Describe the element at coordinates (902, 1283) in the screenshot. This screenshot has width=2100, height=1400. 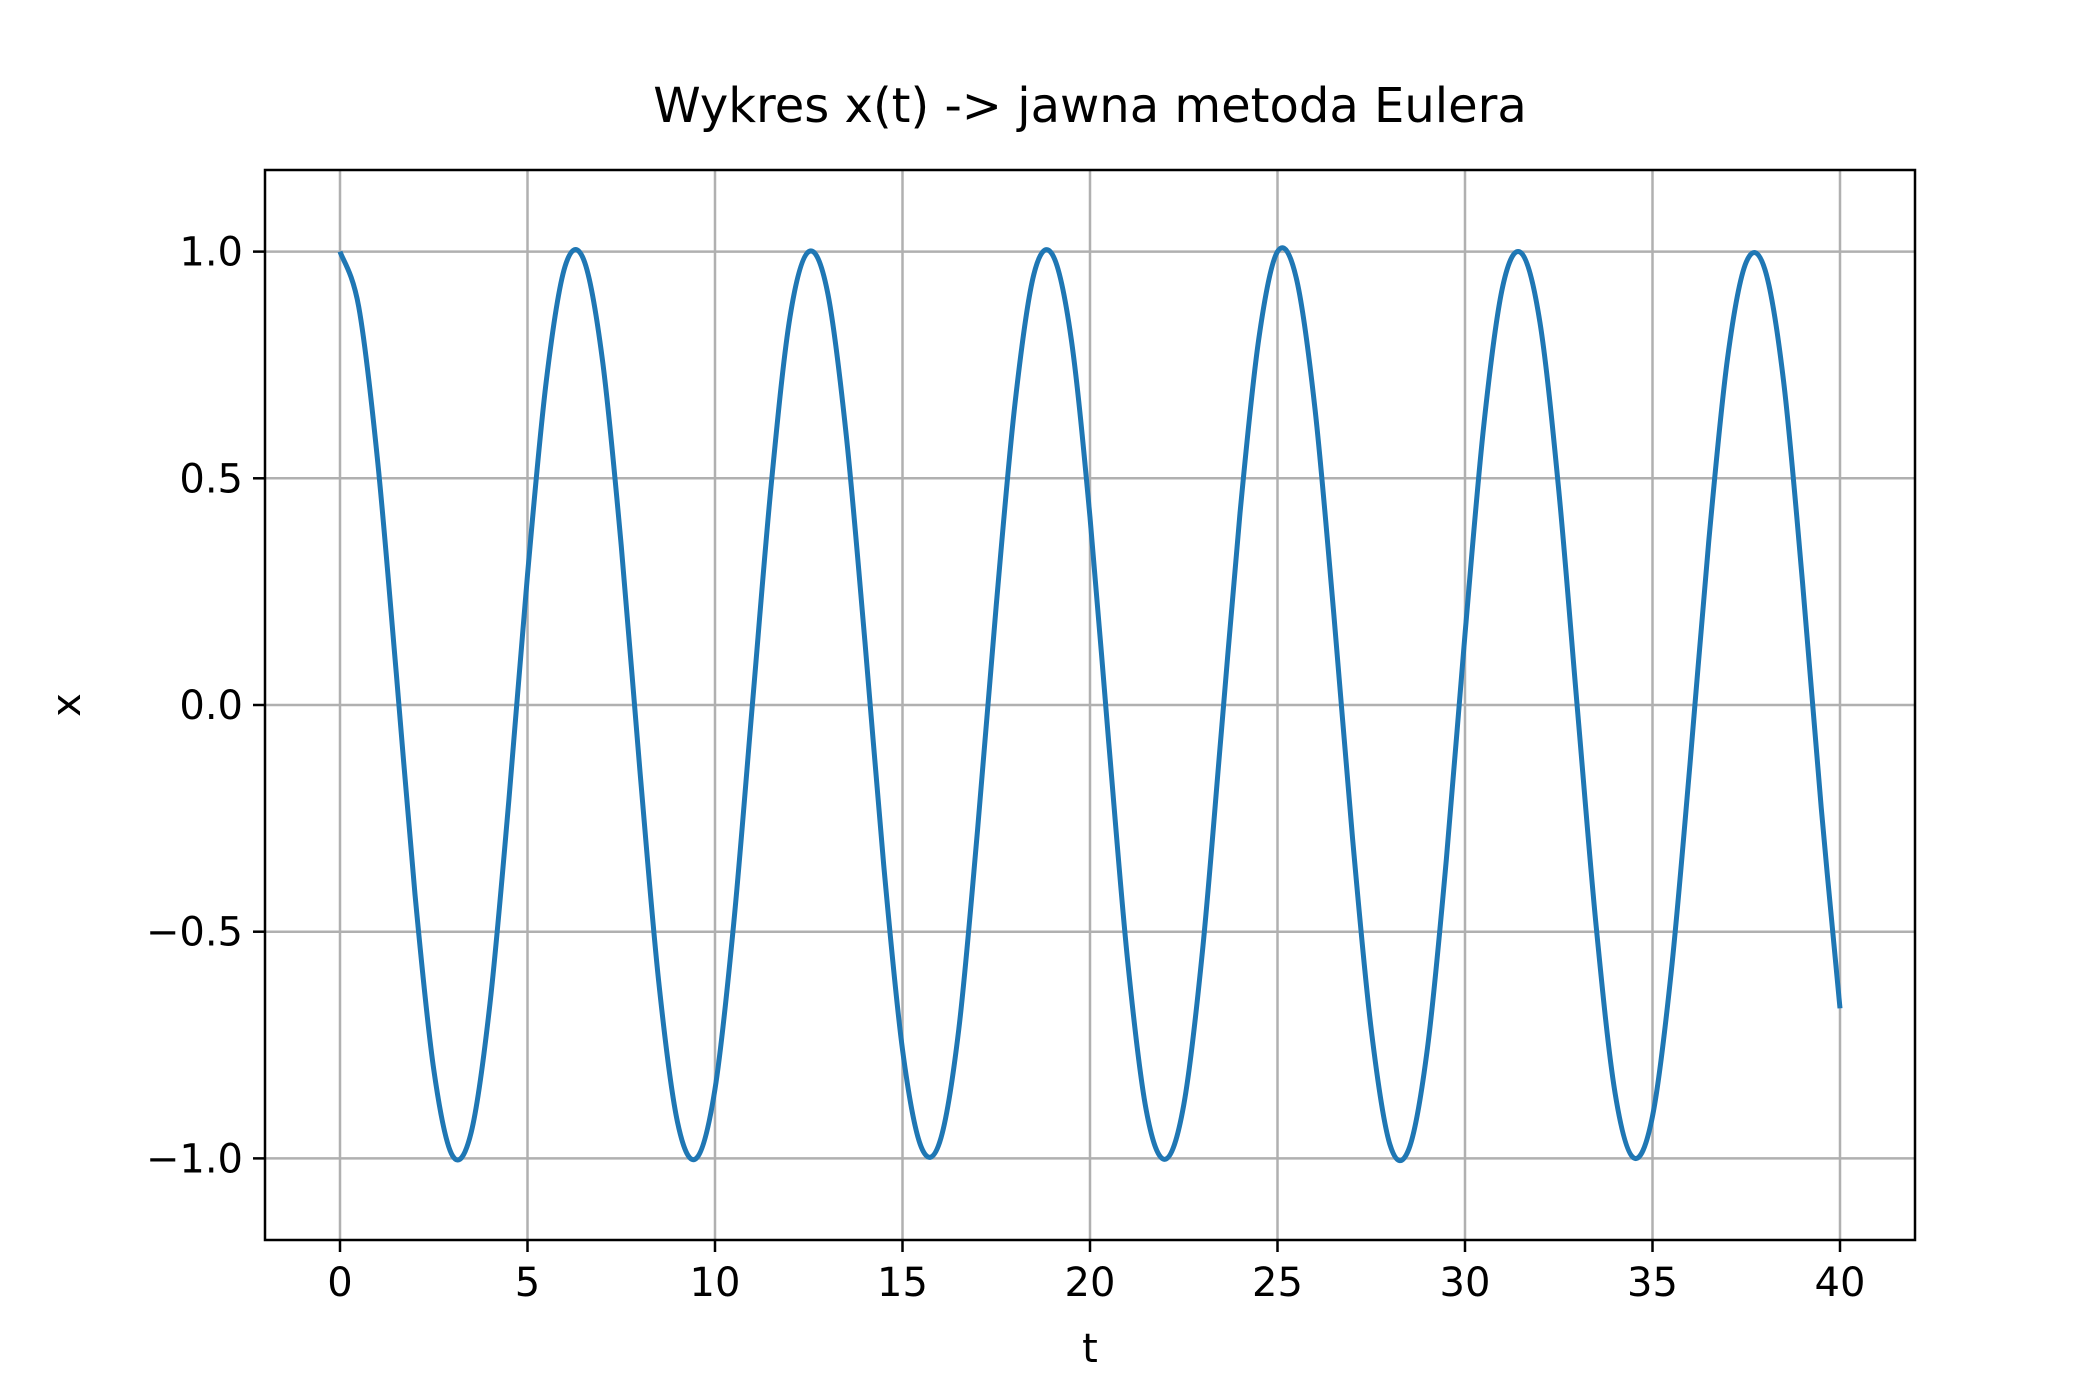
I see `x-tick-label: 15` at that location.